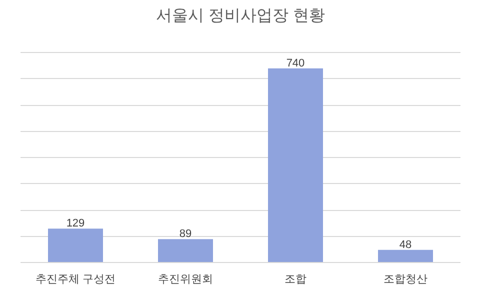 The height and width of the screenshot is (288, 480). What do you see at coordinates (295, 63) in the screenshot?
I see `data-label: 740` at bounding box center [295, 63].